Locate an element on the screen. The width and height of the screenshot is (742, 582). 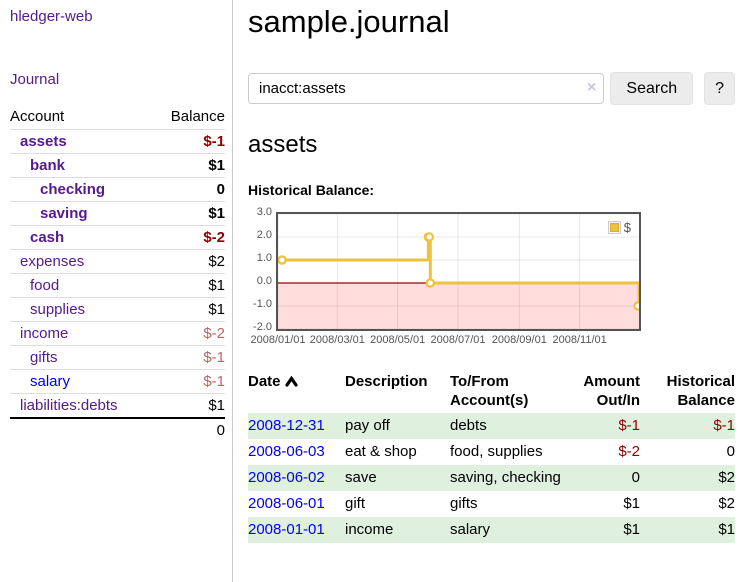
y-axis-tick-label: 3.0 is located at coordinates (264, 212).